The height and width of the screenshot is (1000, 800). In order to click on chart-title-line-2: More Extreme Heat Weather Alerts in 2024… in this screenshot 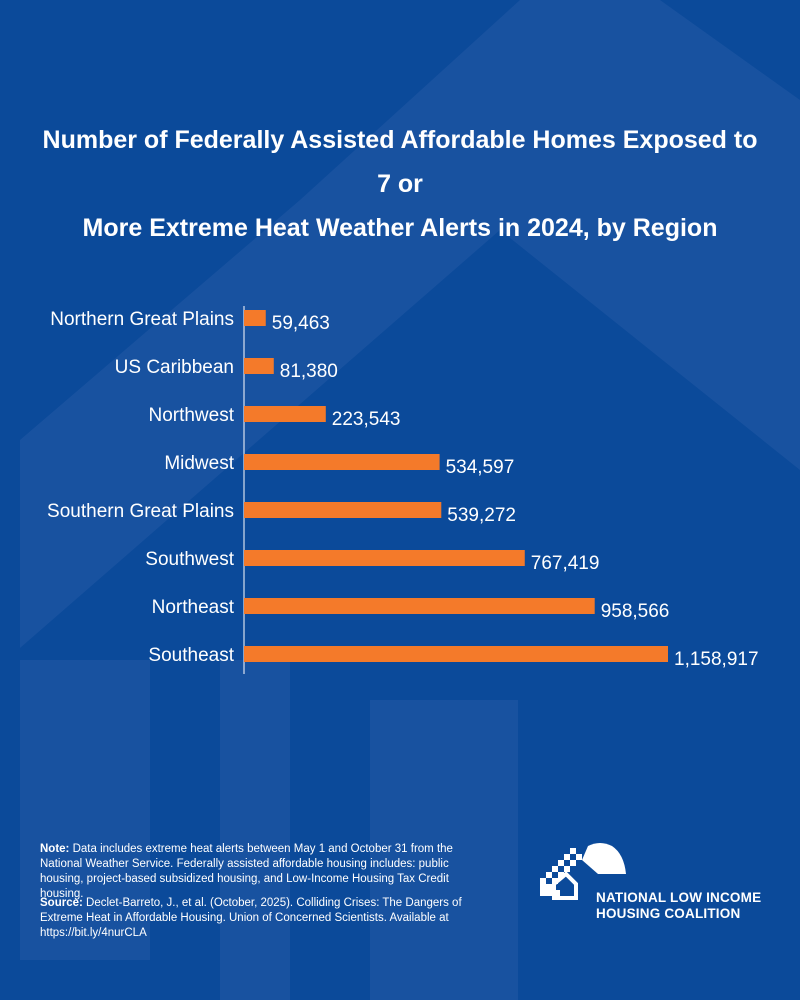, I will do `click(400, 228)`.